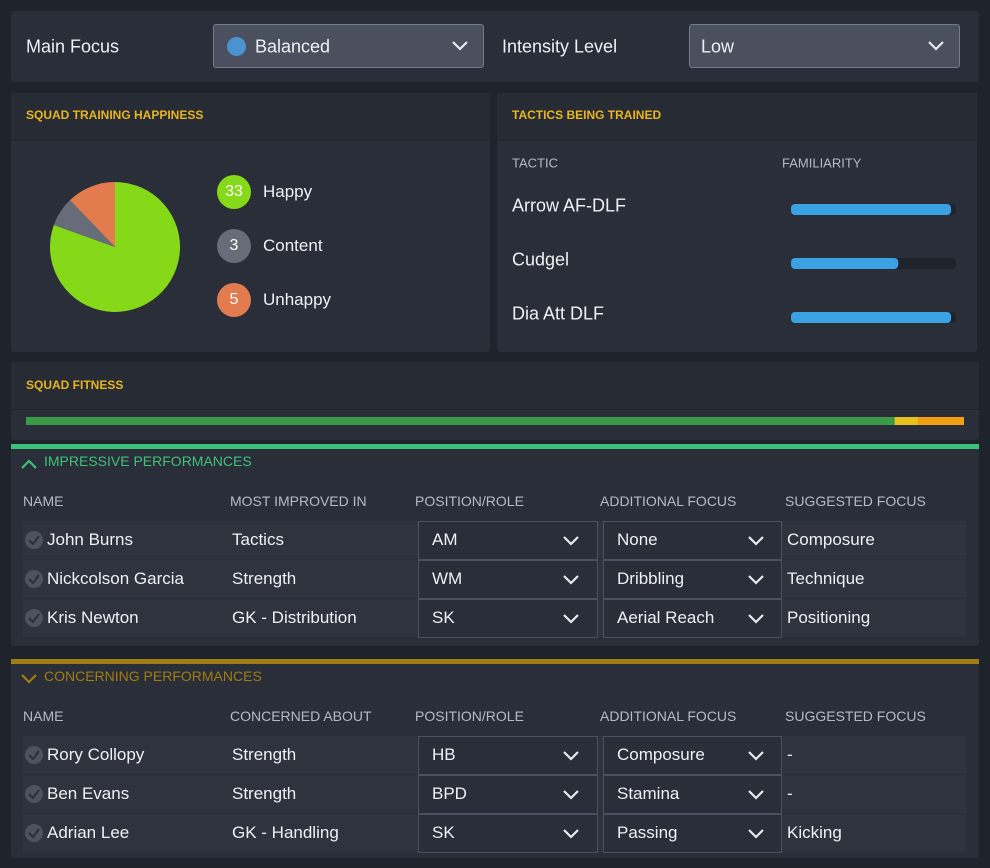 The width and height of the screenshot is (990, 868). What do you see at coordinates (648, 793) in the screenshot?
I see `additional-focus: Stamina` at bounding box center [648, 793].